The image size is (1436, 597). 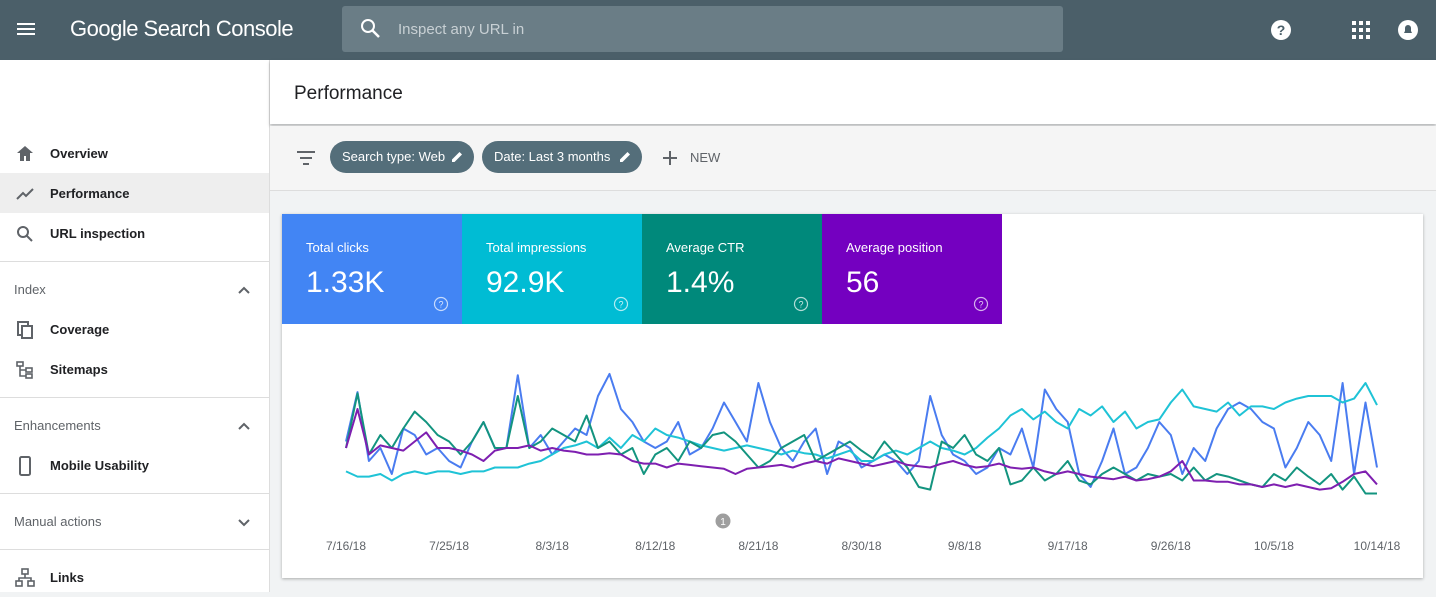 I want to click on menu-icon, so click(x=27, y=30).